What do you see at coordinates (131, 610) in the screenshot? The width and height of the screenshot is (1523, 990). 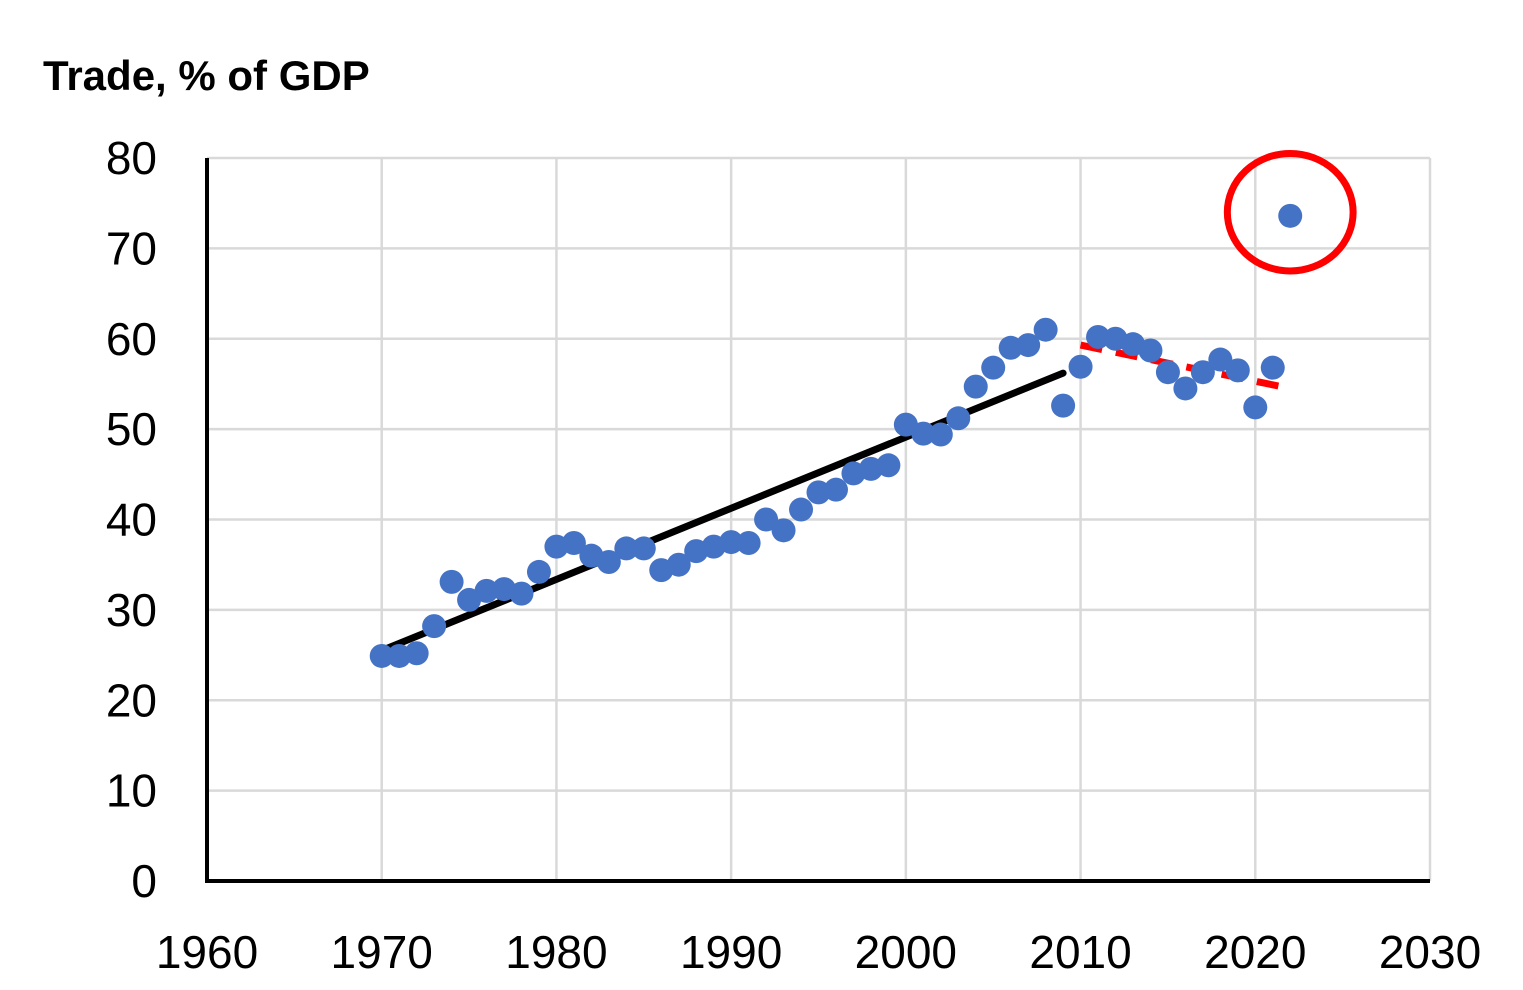 I see `y-tick-label-30: 30` at bounding box center [131, 610].